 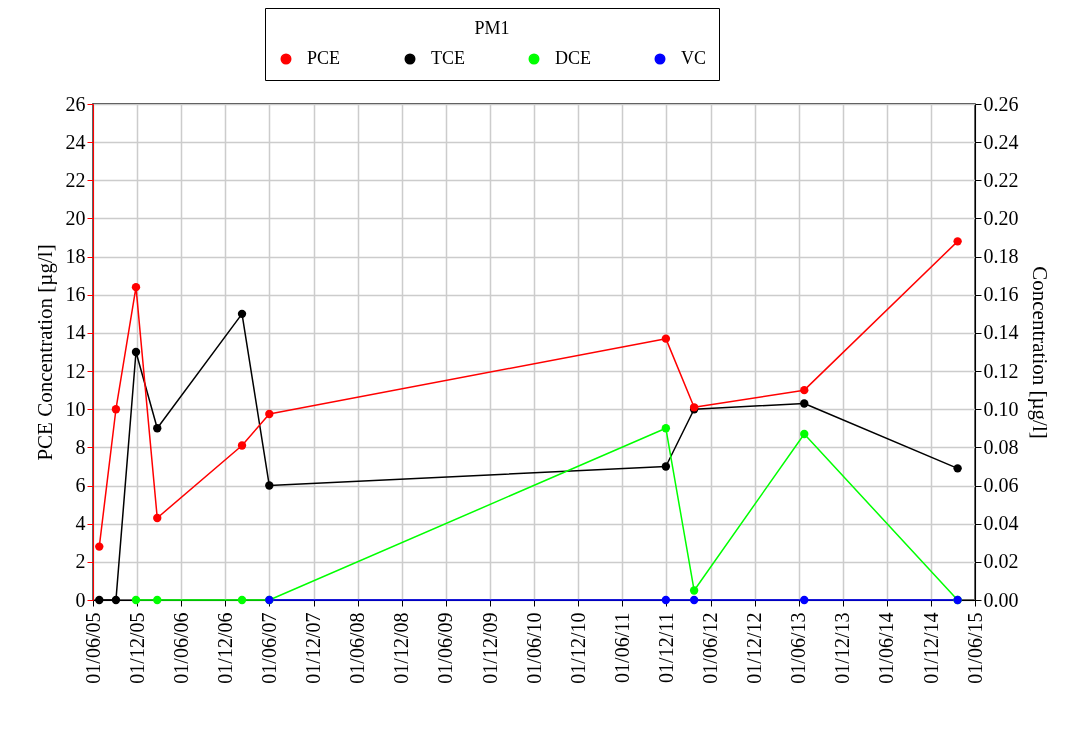 What do you see at coordinates (1001, 408) in the screenshot?
I see `y2-tick-label: 0.10` at bounding box center [1001, 408].